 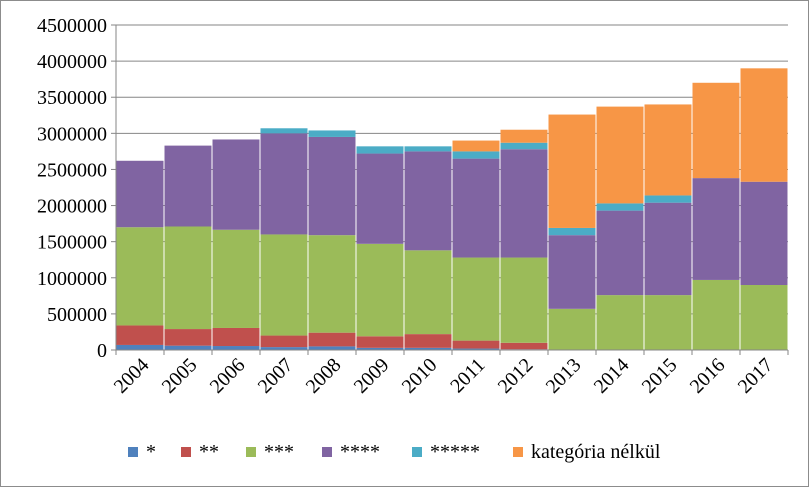 I want to click on x-tick-label: 2008, so click(x=324, y=376).